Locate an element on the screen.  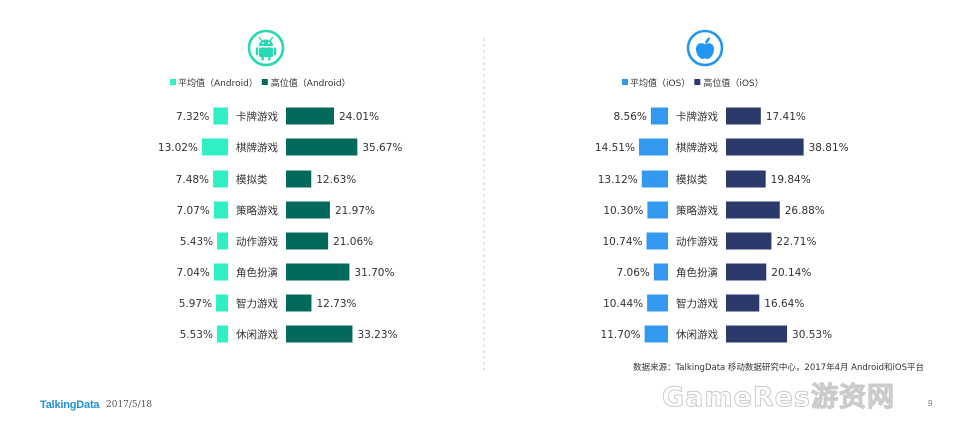
bar-row: 10.44% 智力游戏 16.64% is located at coordinates (703, 303).